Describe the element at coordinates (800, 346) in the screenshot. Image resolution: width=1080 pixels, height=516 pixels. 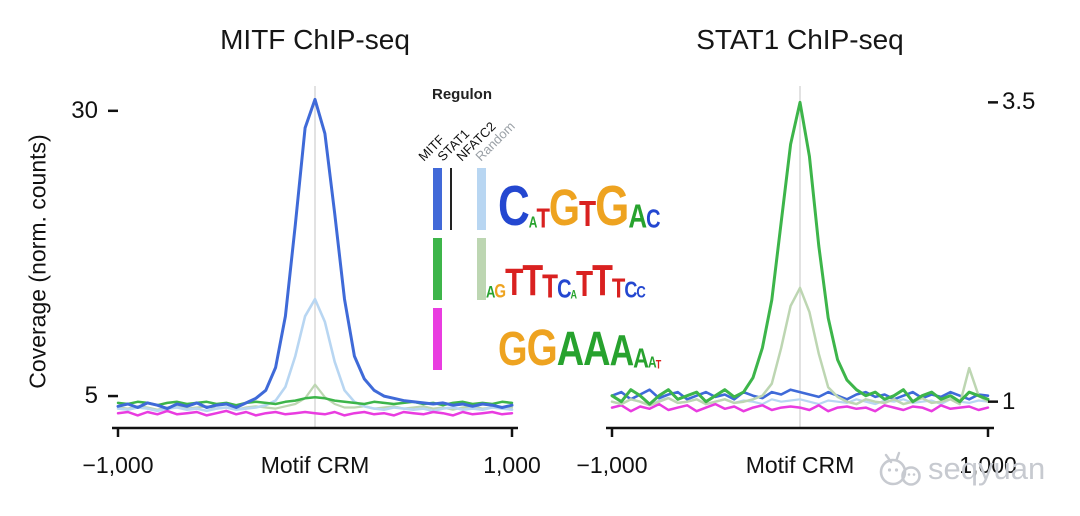
I see `series-STAT1-light` at that location.